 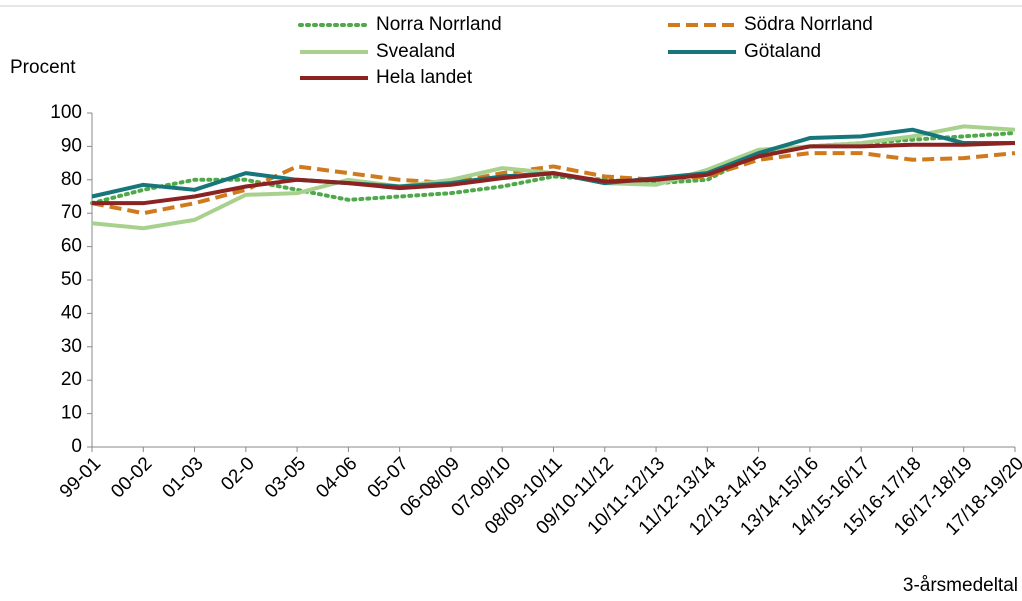 What do you see at coordinates (71, 346) in the screenshot?
I see `y-tick-label: 30` at bounding box center [71, 346].